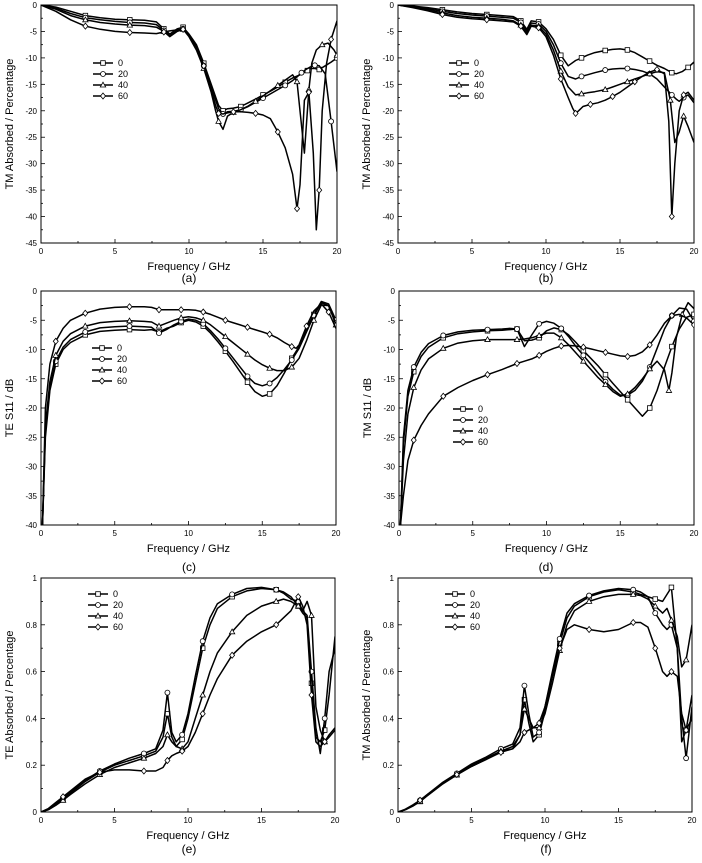  I want to click on panel-caption: (f), so click(545, 849).